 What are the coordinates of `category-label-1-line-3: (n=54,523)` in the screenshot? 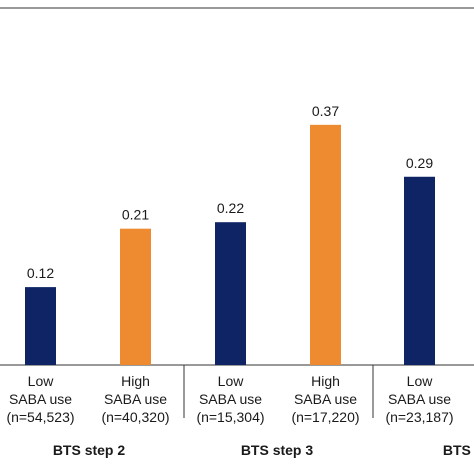 It's located at (40, 417).